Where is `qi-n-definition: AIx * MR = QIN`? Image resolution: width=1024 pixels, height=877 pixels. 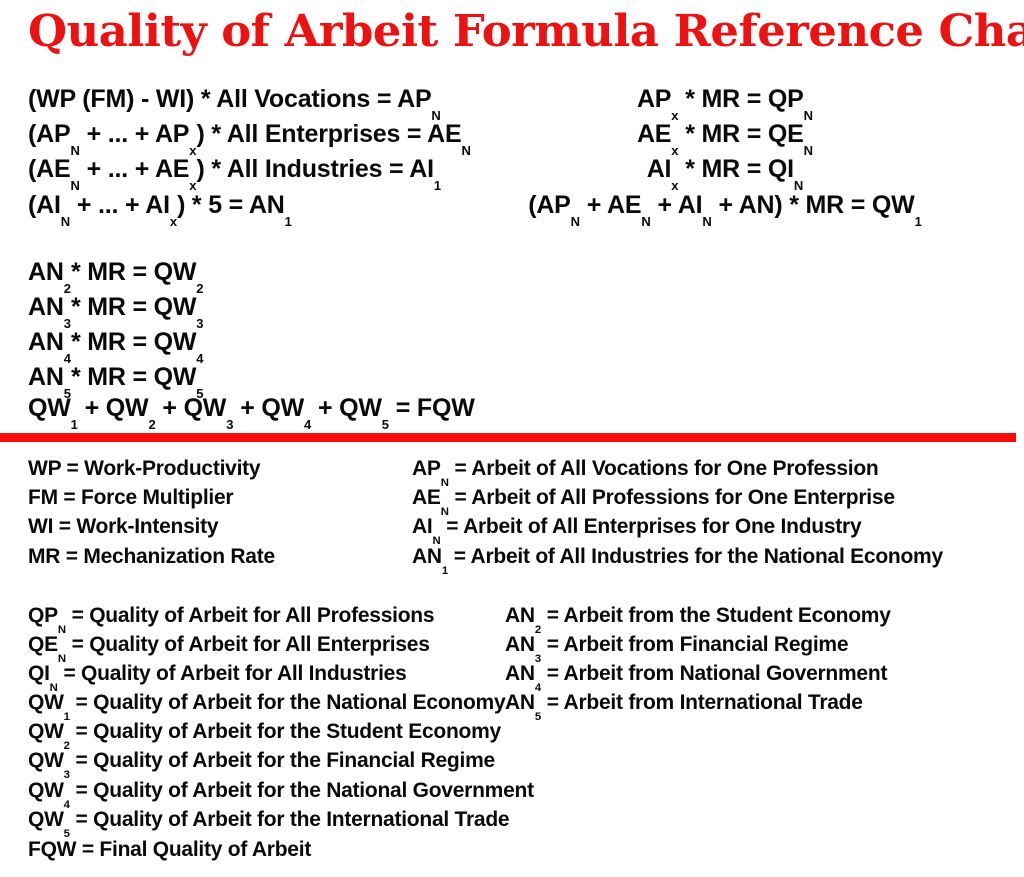 qi-n-definition: AIx * MR = QIN is located at coordinates (725, 174).